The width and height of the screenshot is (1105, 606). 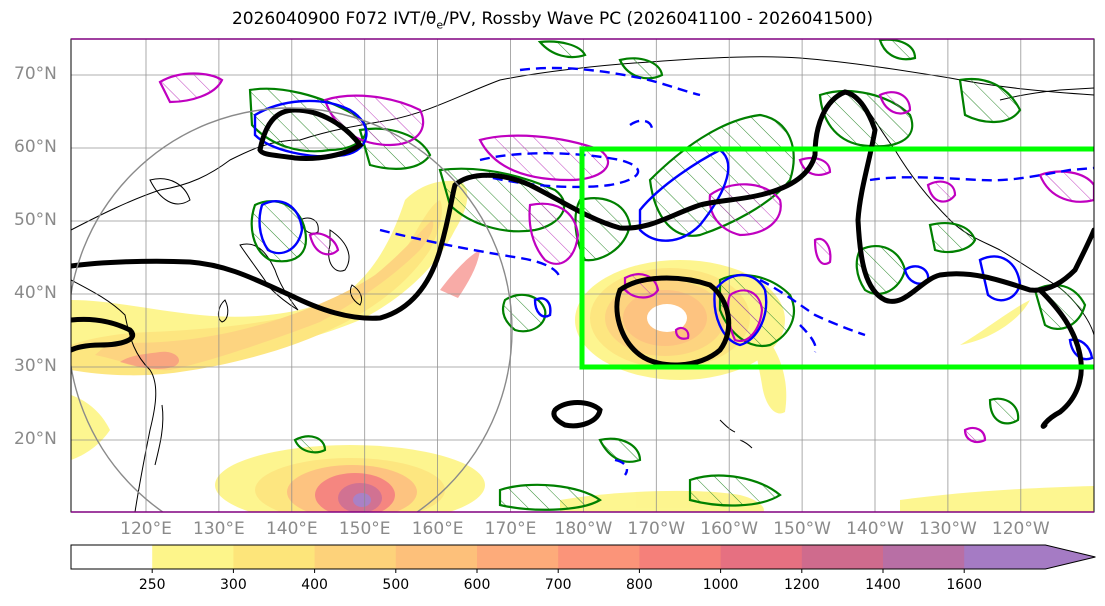 What do you see at coordinates (477, 585) in the screenshot?
I see `colorbar-tick-label: 600` at bounding box center [477, 585].